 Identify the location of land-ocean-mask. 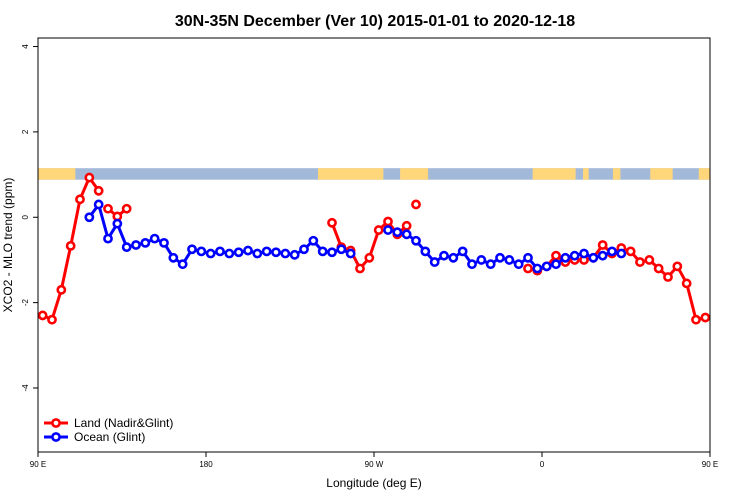
(374, 174).